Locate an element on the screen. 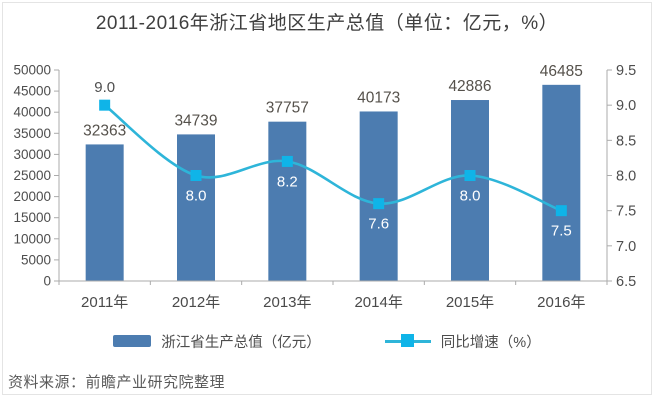 The height and width of the screenshot is (400, 654). left-axis-tick-label: 40000 is located at coordinates (32, 112).